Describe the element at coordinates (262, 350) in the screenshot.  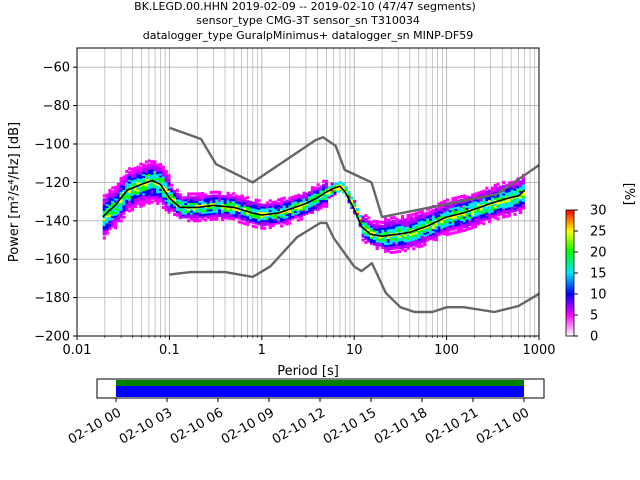
I see `x-tick-label: 1` at that location.